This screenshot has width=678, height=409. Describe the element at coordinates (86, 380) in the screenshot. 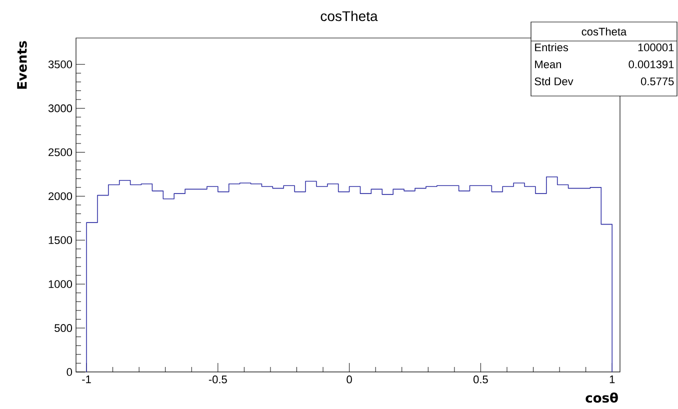

I see `x-tick-label: -1` at that location.